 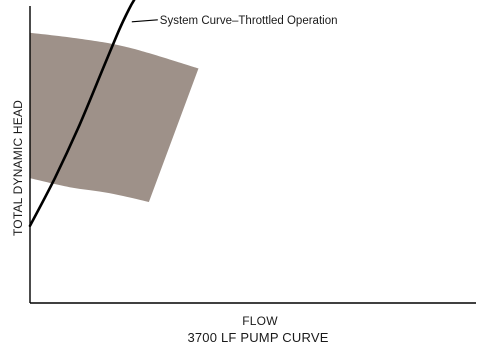 What do you see at coordinates (257, 337) in the screenshot?
I see `chart-title: 3700 LF PUMP CURVE` at bounding box center [257, 337].